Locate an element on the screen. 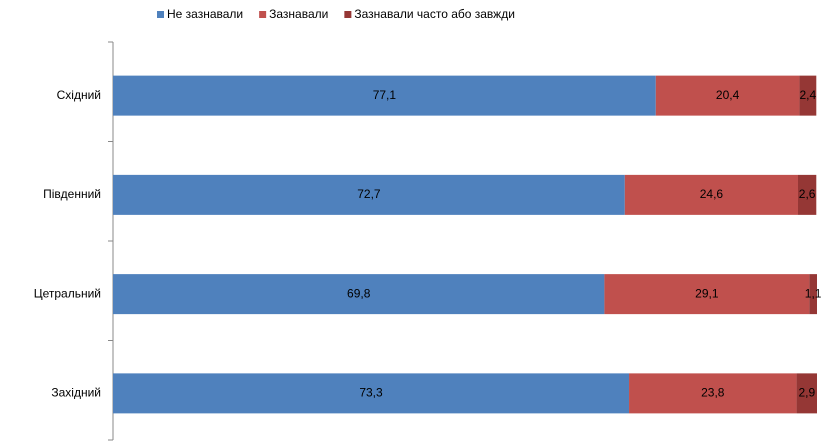 Image resolution: width=825 pixels, height=443 pixels. y-tick-label: Південний is located at coordinates (72, 194).